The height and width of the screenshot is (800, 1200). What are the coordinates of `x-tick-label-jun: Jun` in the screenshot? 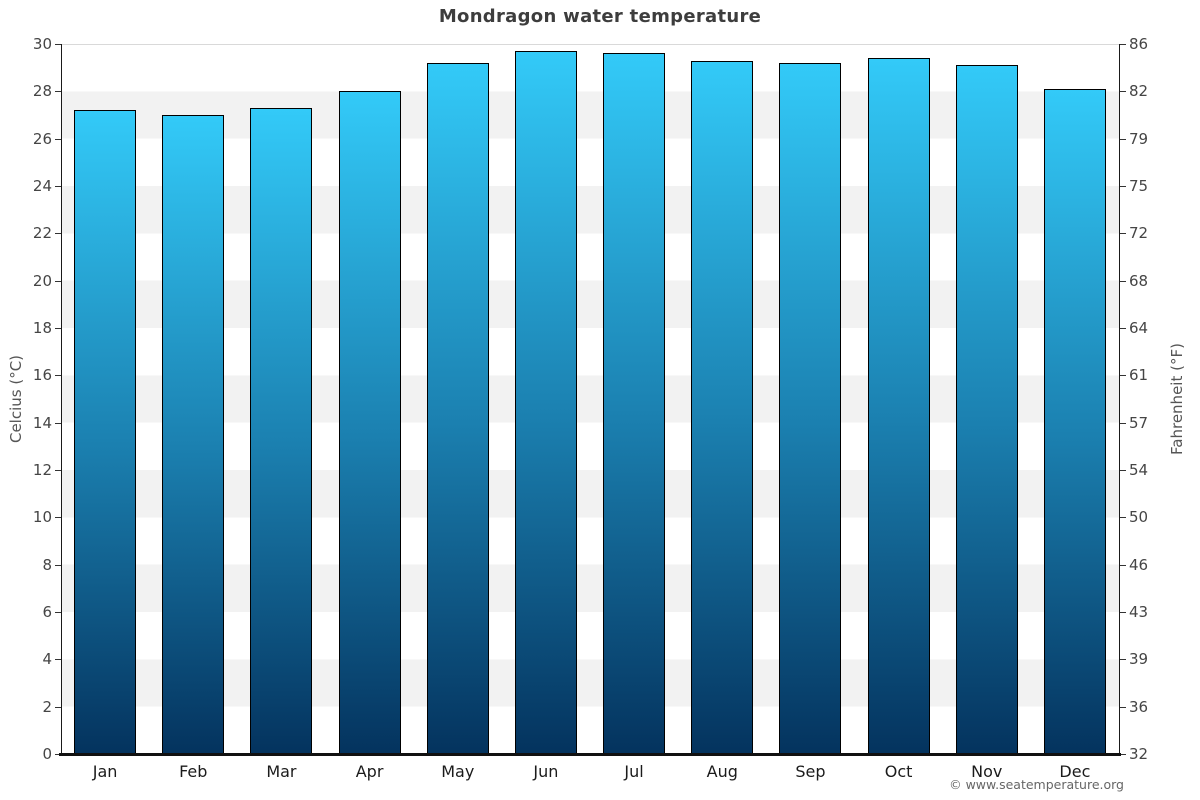 It's located at (546, 771).